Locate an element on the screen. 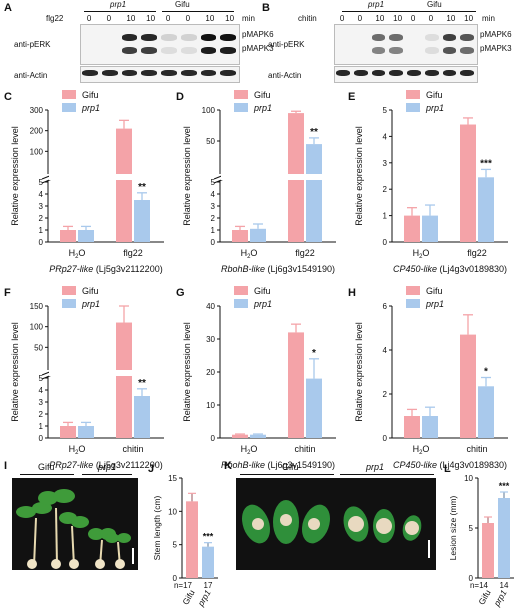 Image resolution: width=520 pixels, height=611 pixels. panel-letter-i: I is located at coordinates (6, 466).